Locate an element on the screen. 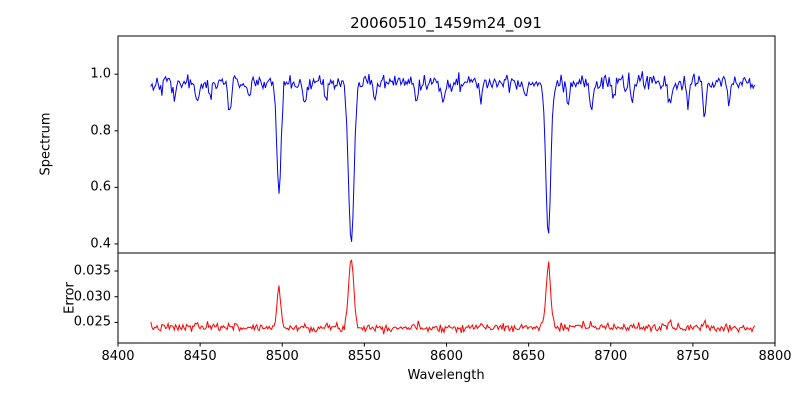 The width and height of the screenshot is (800, 400). error-y-tick-label: 0.035 is located at coordinates (92, 271).